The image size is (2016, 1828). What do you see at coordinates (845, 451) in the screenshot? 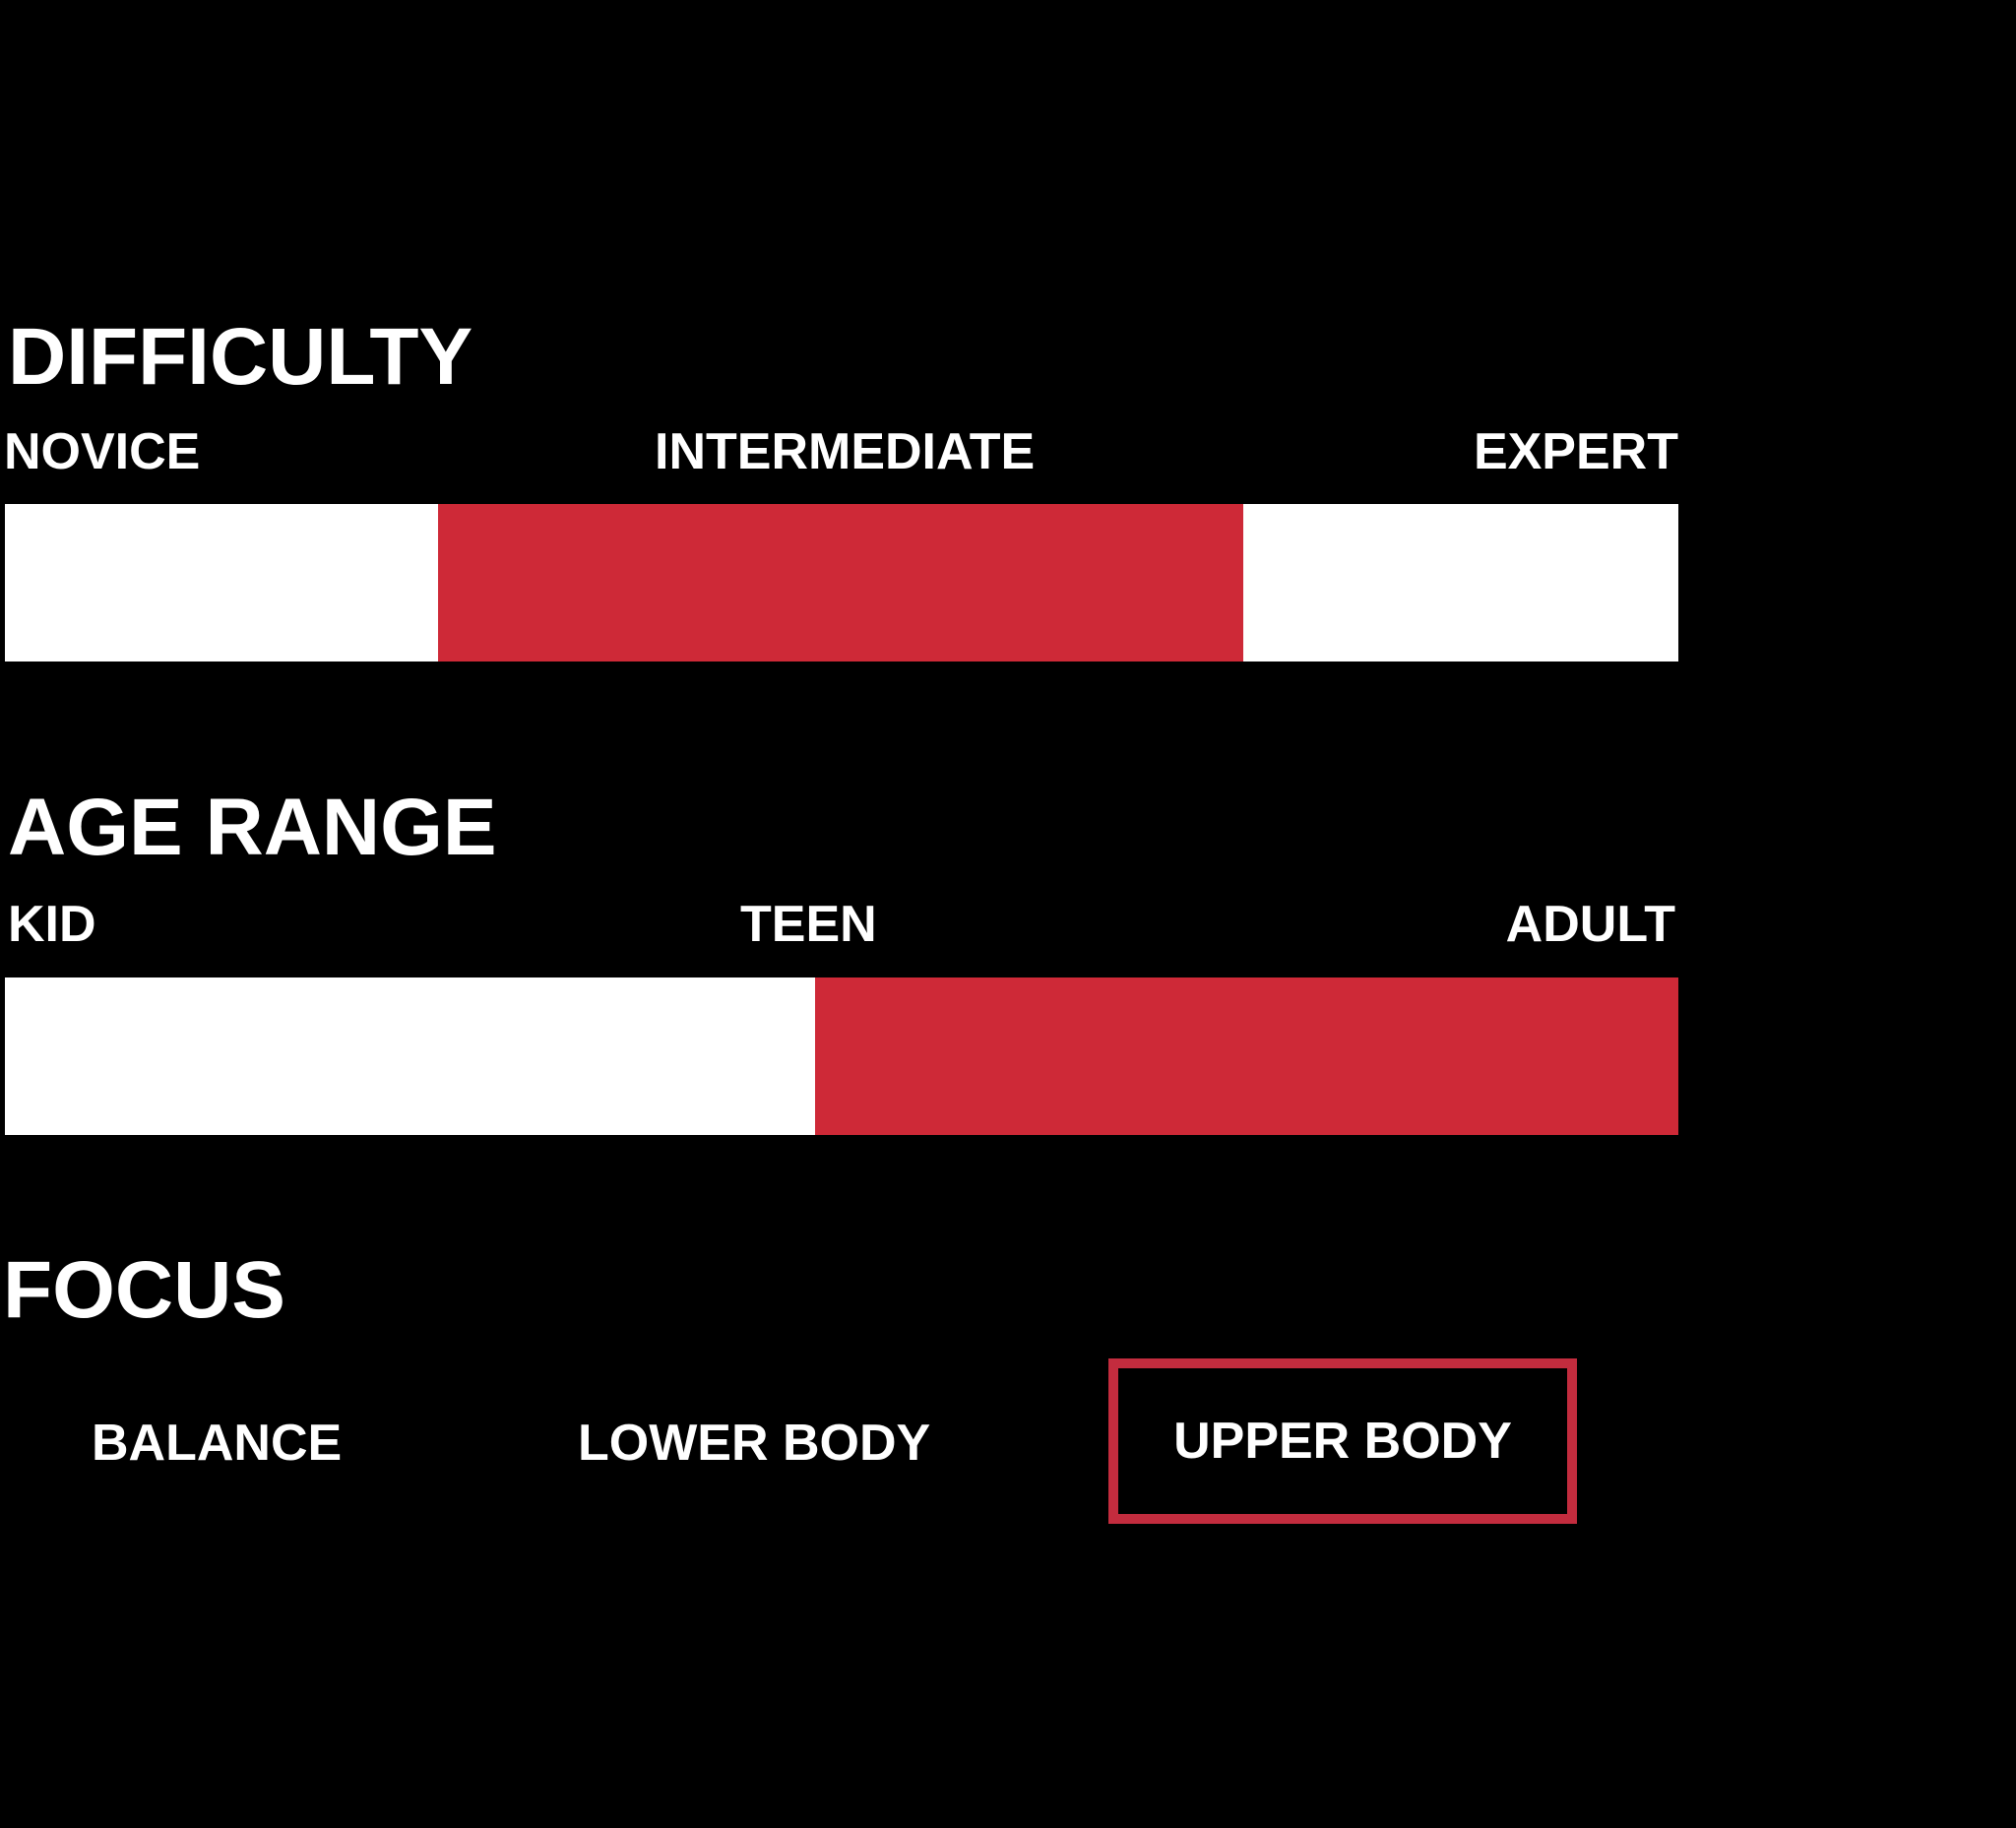
I see `difficulty-label-intermediate: INTERMEDIATE` at bounding box center [845, 451].